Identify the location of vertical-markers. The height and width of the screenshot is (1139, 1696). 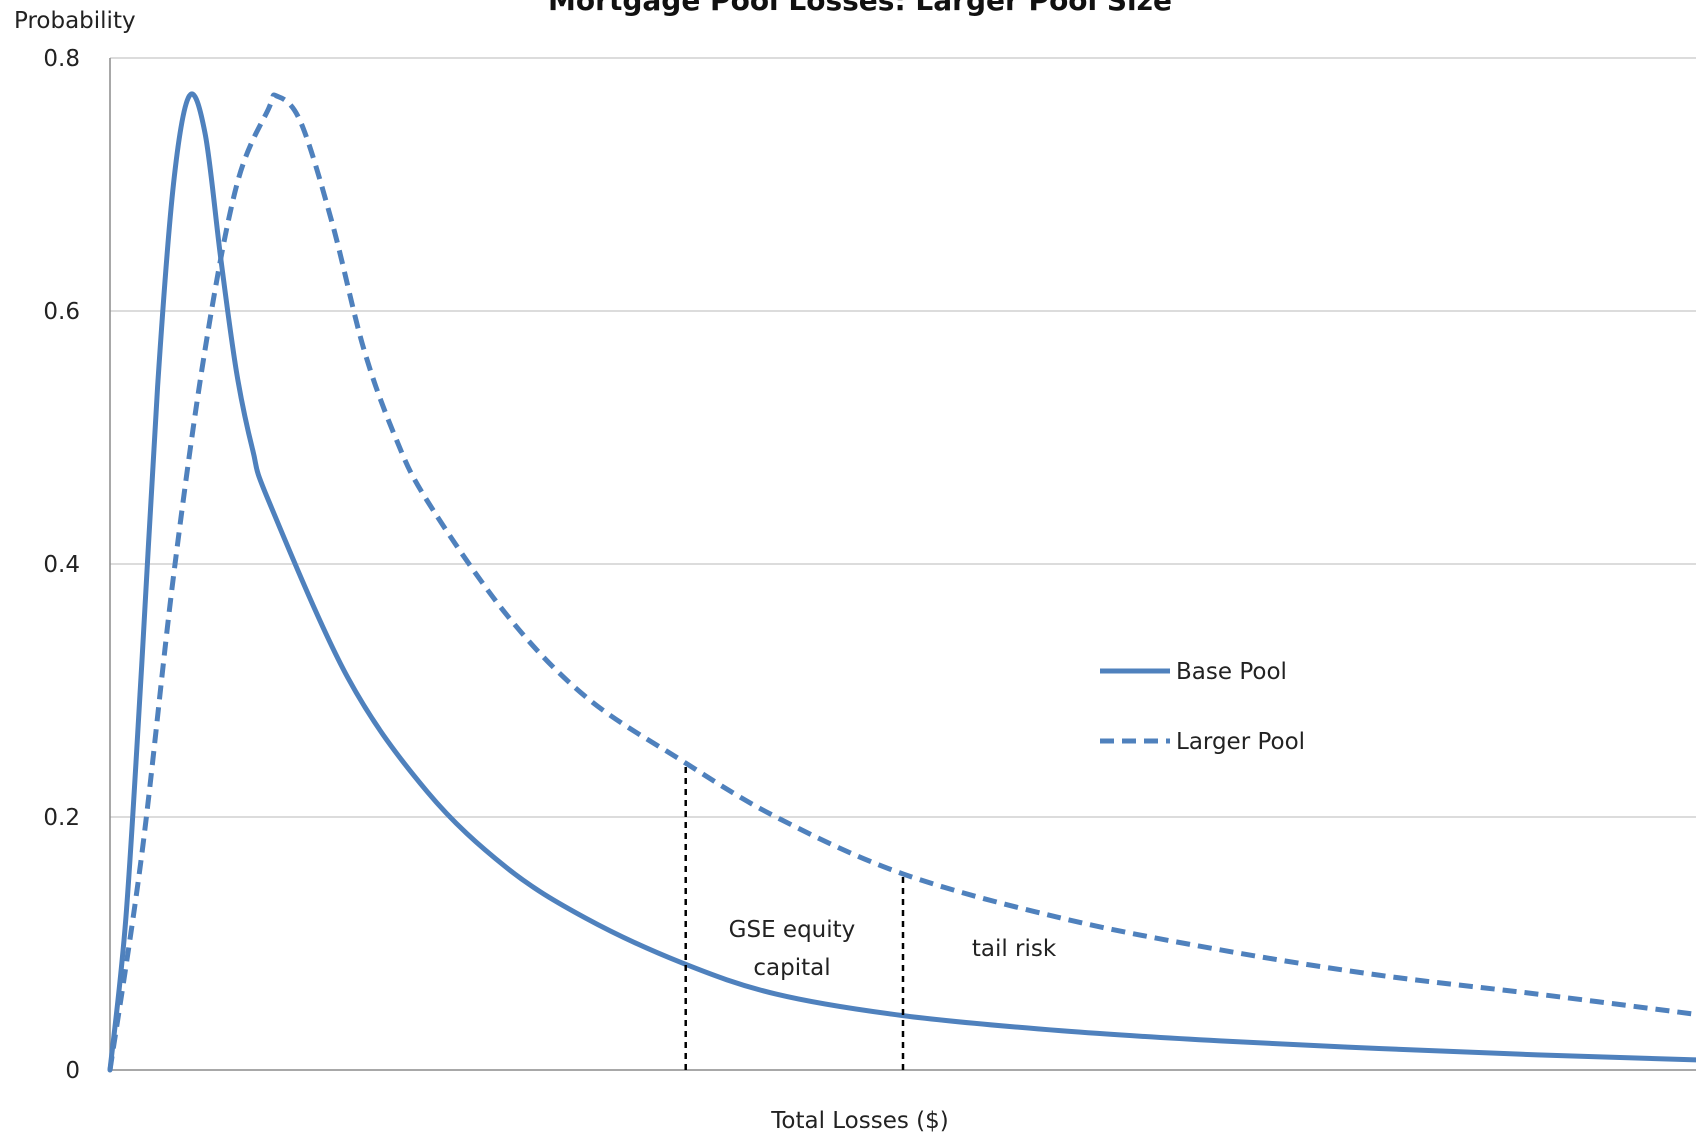
(794, 916).